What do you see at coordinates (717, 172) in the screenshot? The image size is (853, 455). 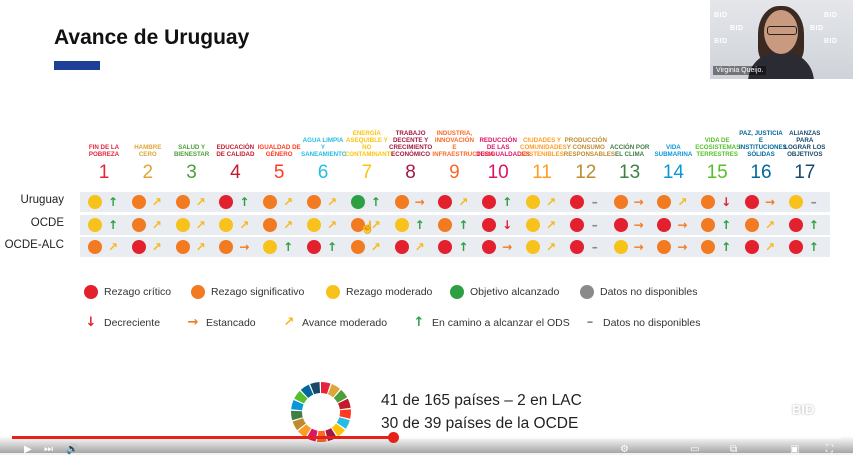 I see `sdg-number: 15` at bounding box center [717, 172].